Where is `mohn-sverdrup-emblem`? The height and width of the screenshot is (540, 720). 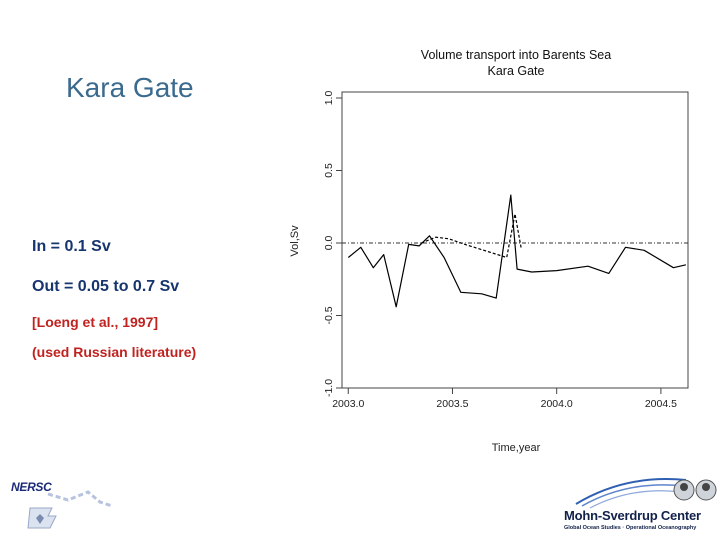
mohn-sverdrup-emblem is located at coordinates (646, 493).